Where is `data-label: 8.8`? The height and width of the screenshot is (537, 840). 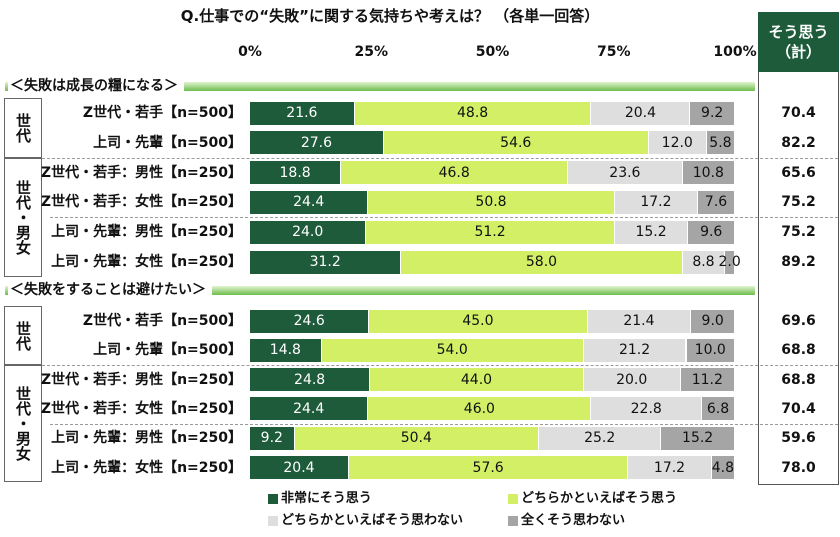 data-label: 8.8 is located at coordinates (703, 262).